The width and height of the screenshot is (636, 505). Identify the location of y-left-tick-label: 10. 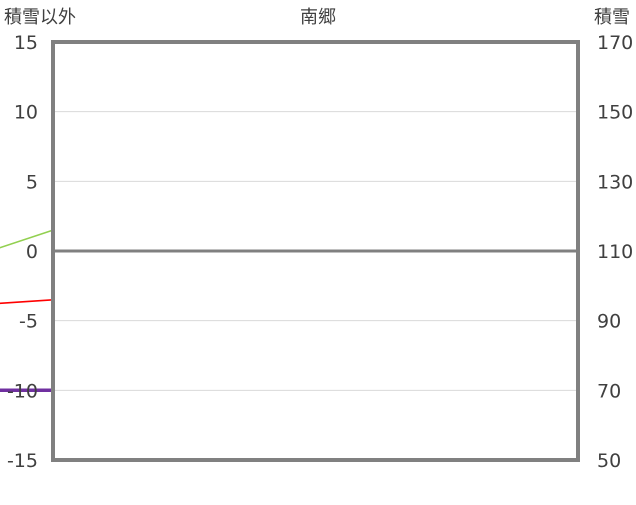
(26, 113).